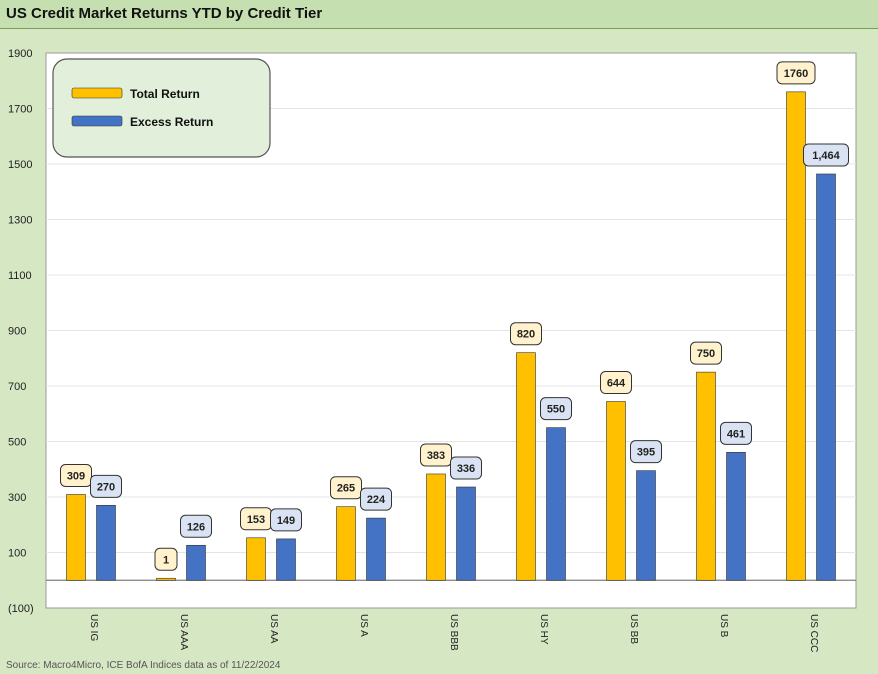  Describe the element at coordinates (543, 629) in the screenshot. I see `category-label: US HY` at that location.